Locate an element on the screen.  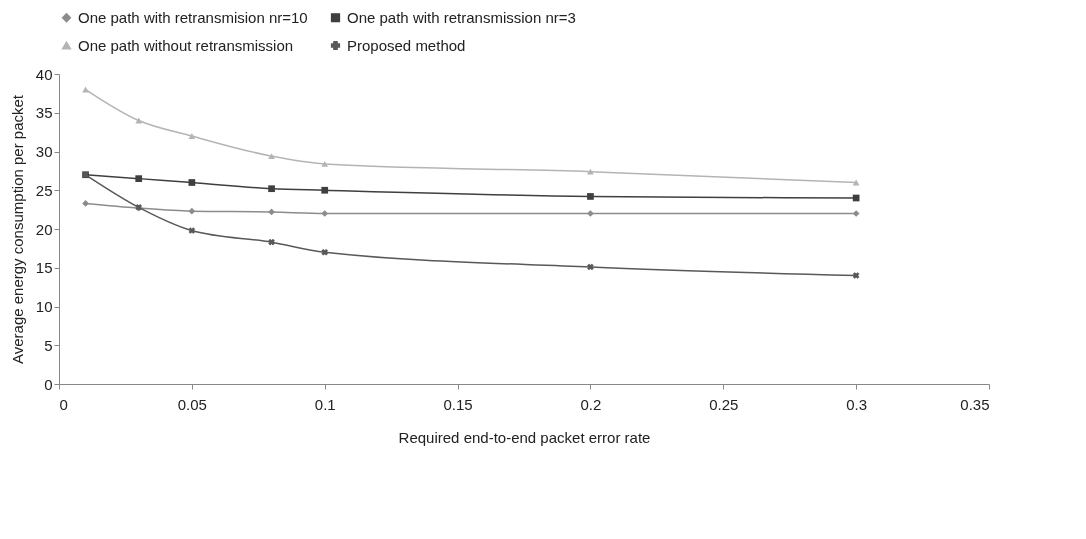
x-tick-label: 0.15 is located at coordinates (458, 404).